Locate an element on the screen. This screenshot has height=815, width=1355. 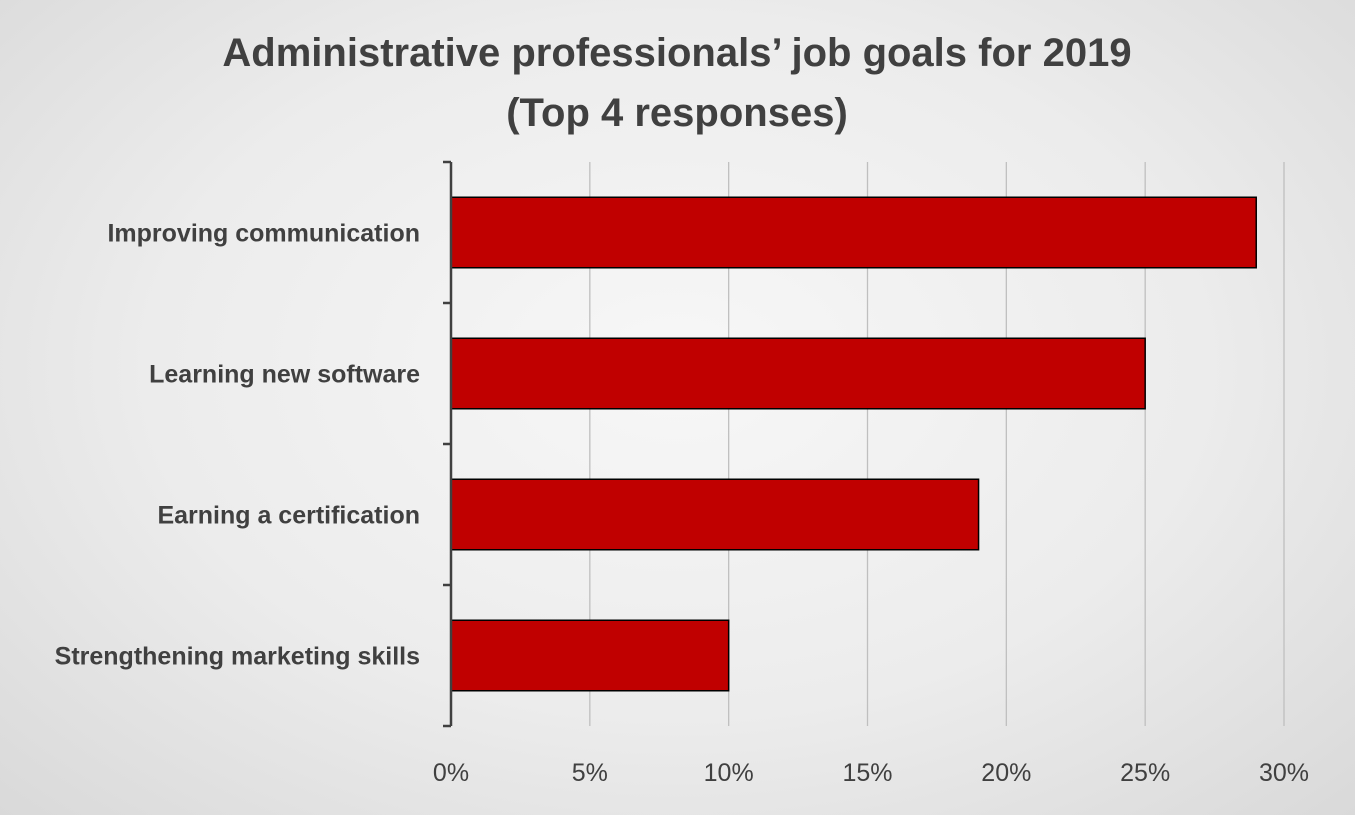
x-tick-label-6: 30% is located at coordinates (1284, 773).